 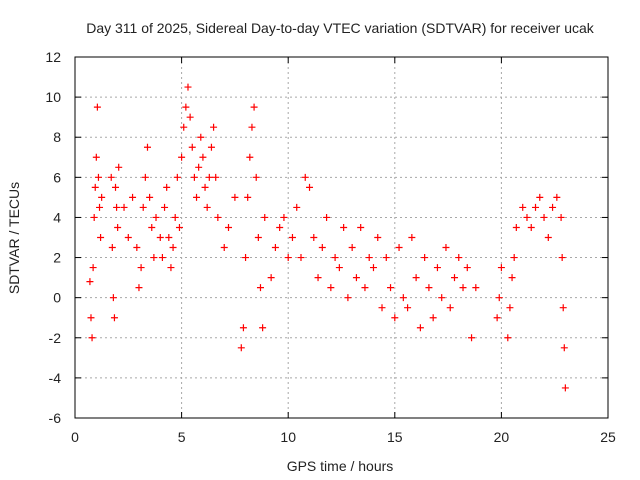 What do you see at coordinates (75, 437) in the screenshot?
I see `x-tick-label: 0` at bounding box center [75, 437].